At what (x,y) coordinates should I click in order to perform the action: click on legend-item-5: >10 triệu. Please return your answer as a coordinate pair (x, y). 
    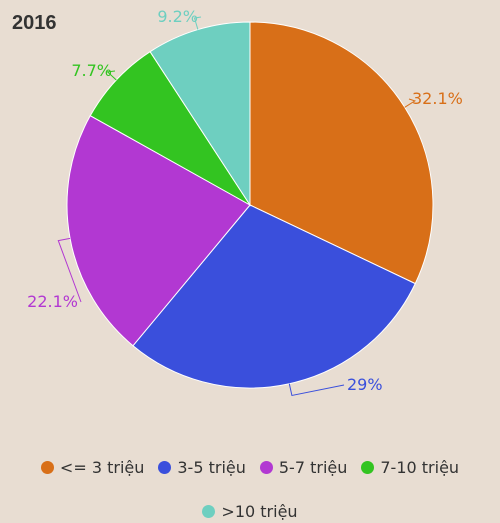
    Looking at the image, I should click on (250, 511).